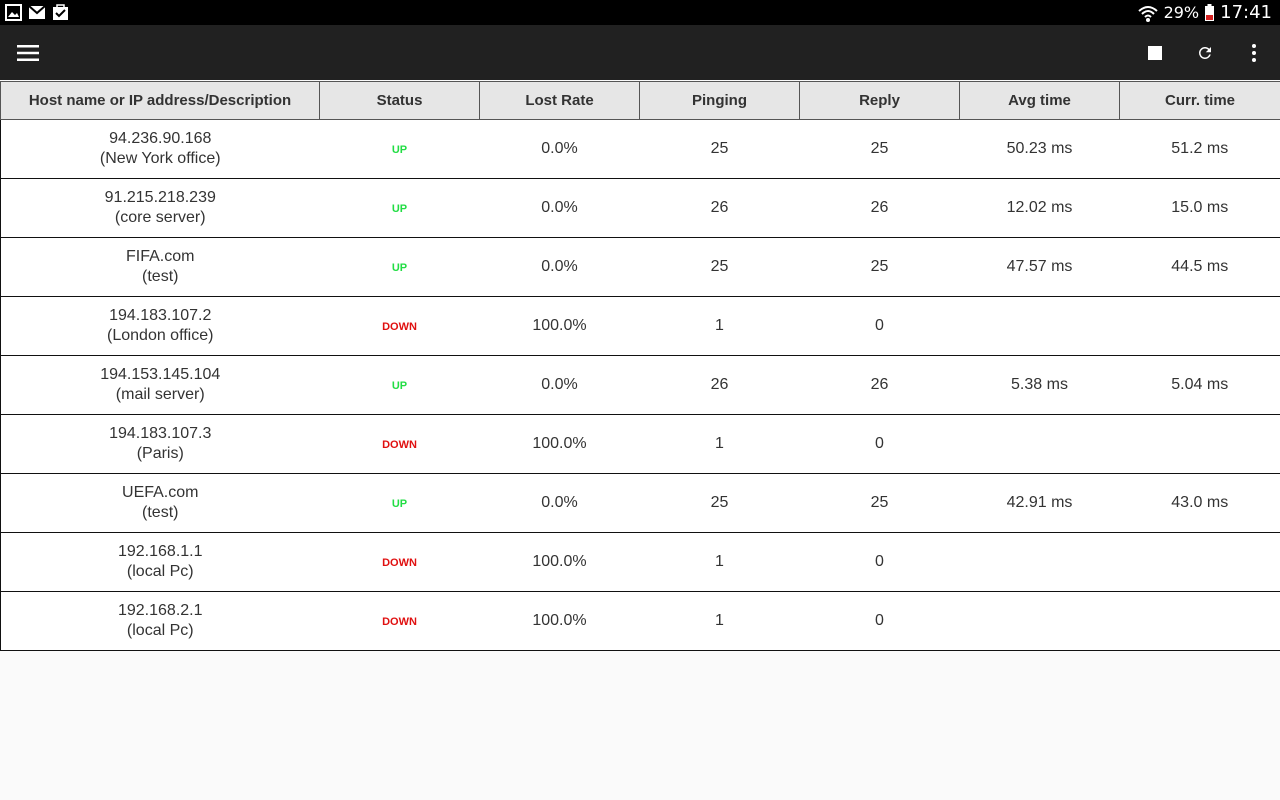 The height and width of the screenshot is (800, 1280). Describe the element at coordinates (1246, 12) in the screenshot. I see `clock: 17:41` at that location.